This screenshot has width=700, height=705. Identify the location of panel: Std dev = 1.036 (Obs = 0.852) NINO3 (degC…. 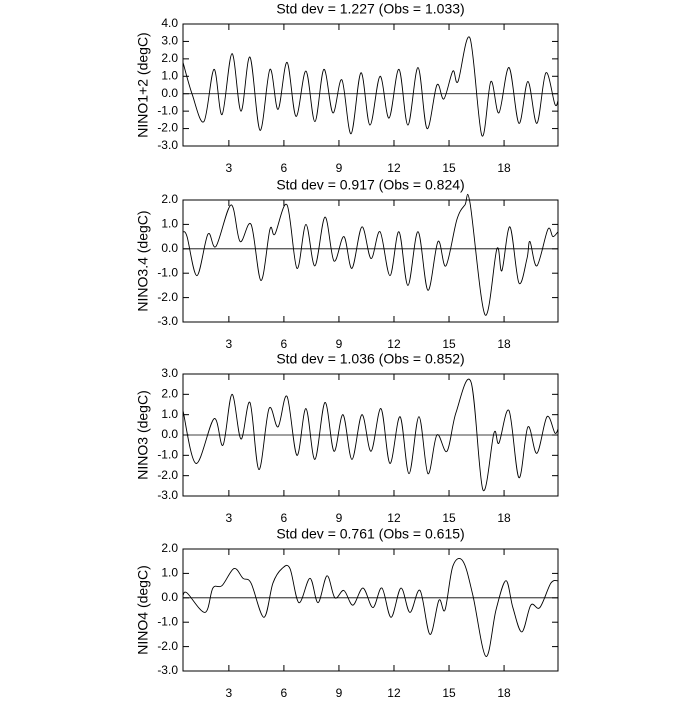
(347, 438).